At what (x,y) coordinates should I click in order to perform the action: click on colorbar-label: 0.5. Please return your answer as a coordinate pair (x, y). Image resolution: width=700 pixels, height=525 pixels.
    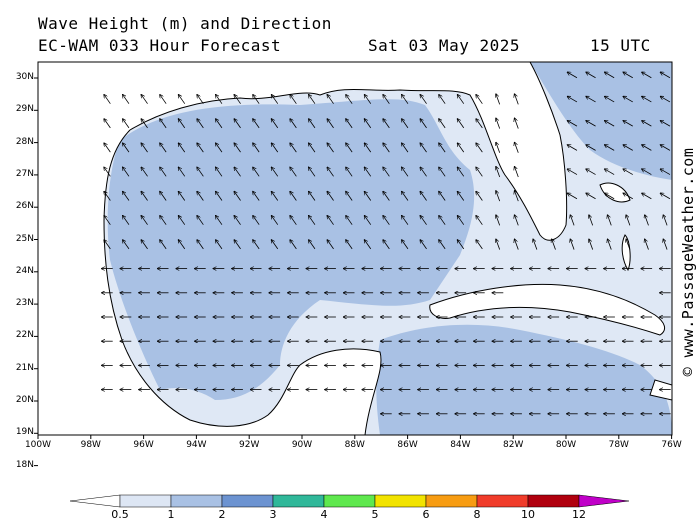
    Looking at the image, I should click on (120, 514).